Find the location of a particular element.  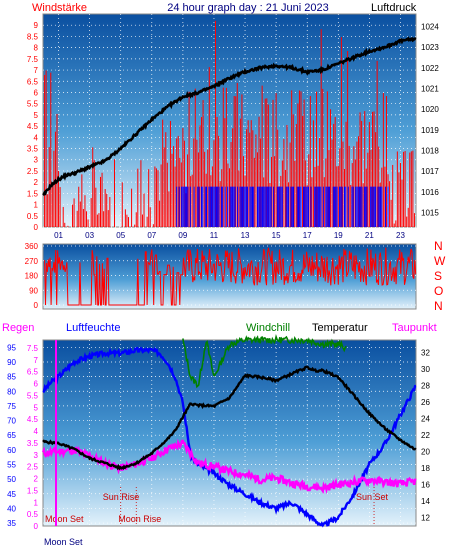

wind-tick-4.5: 4.5 is located at coordinates (33, 126).